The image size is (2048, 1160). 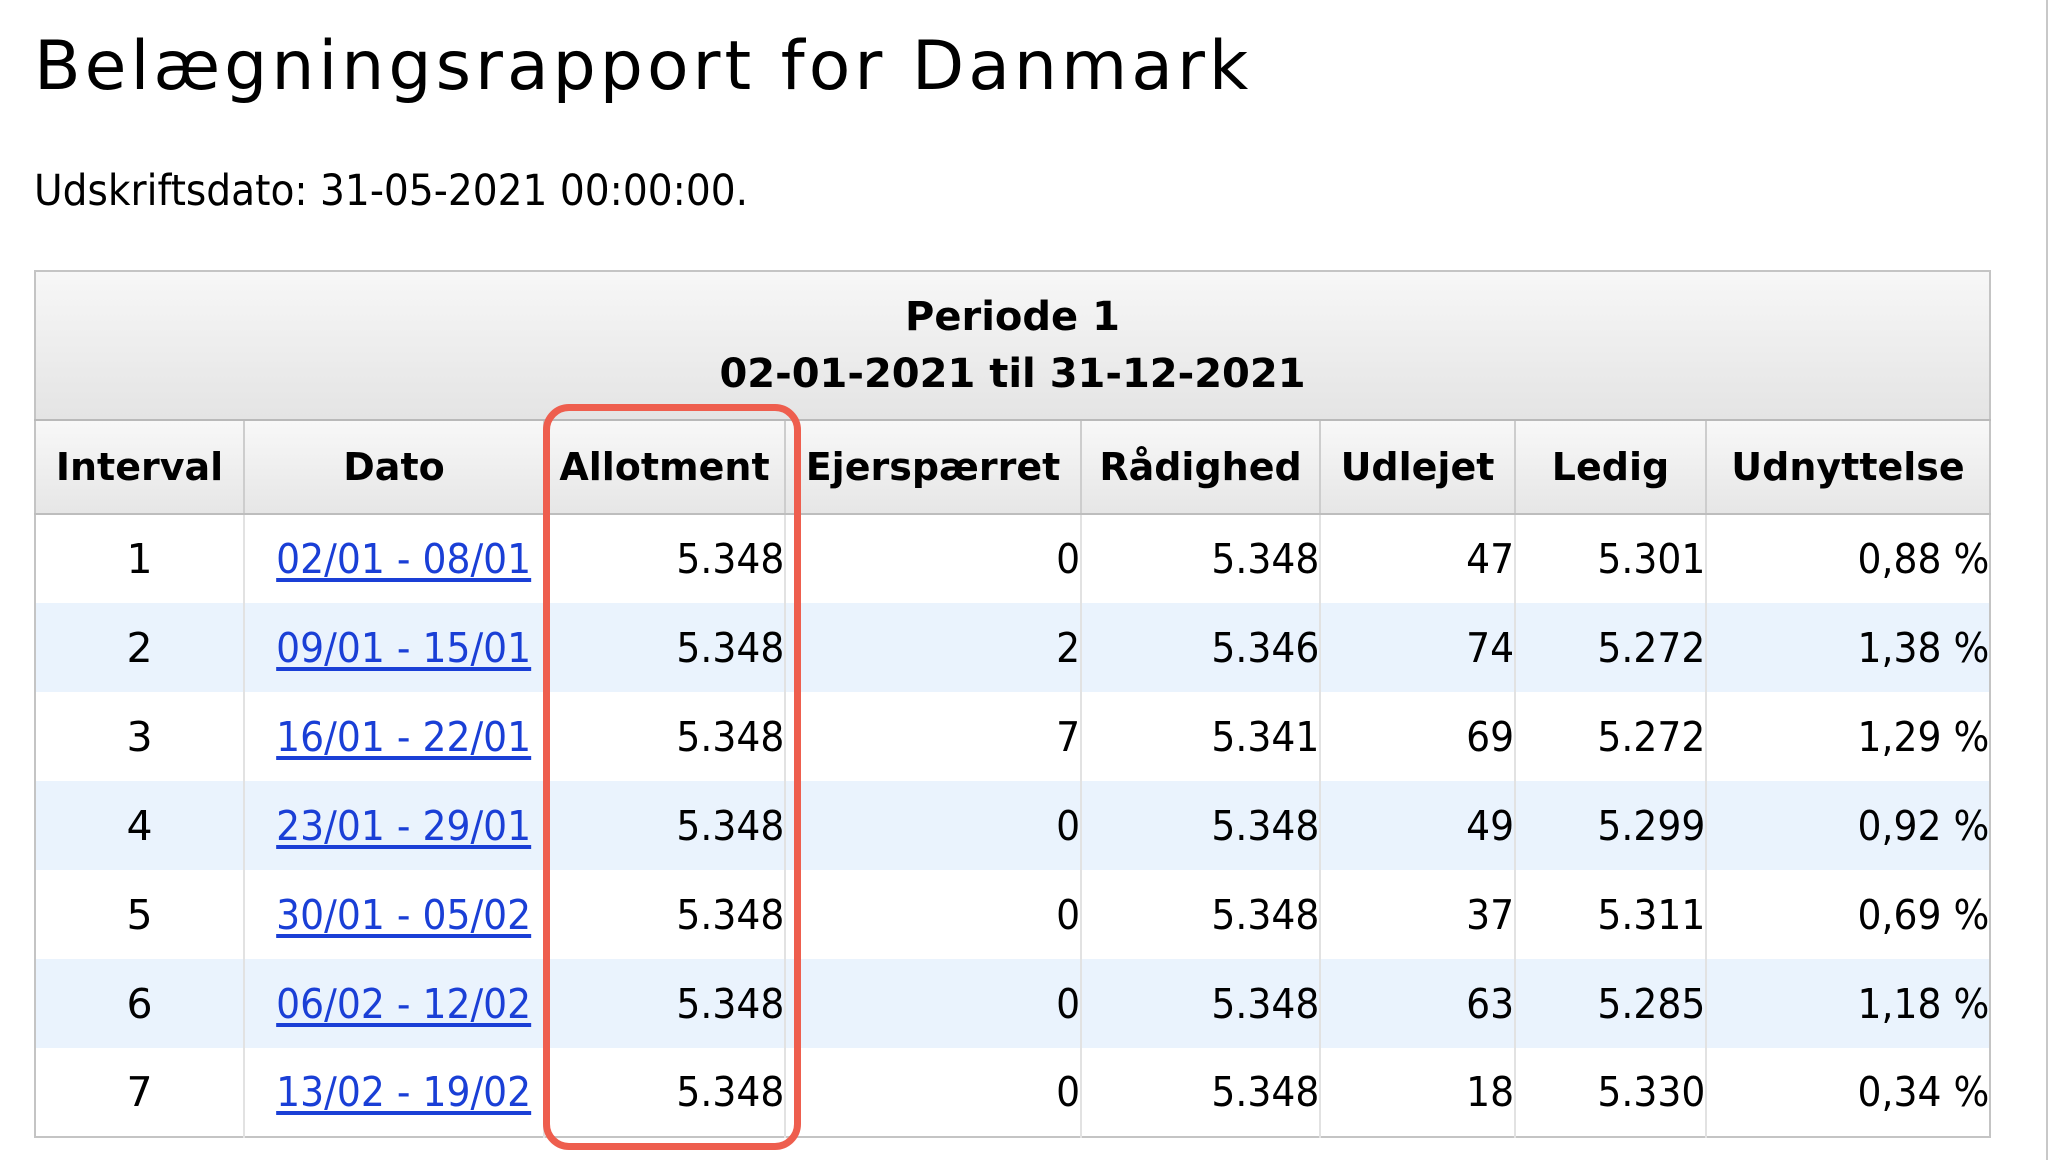 I want to click on udlejet-value: 18, so click(x=1490, y=1092).